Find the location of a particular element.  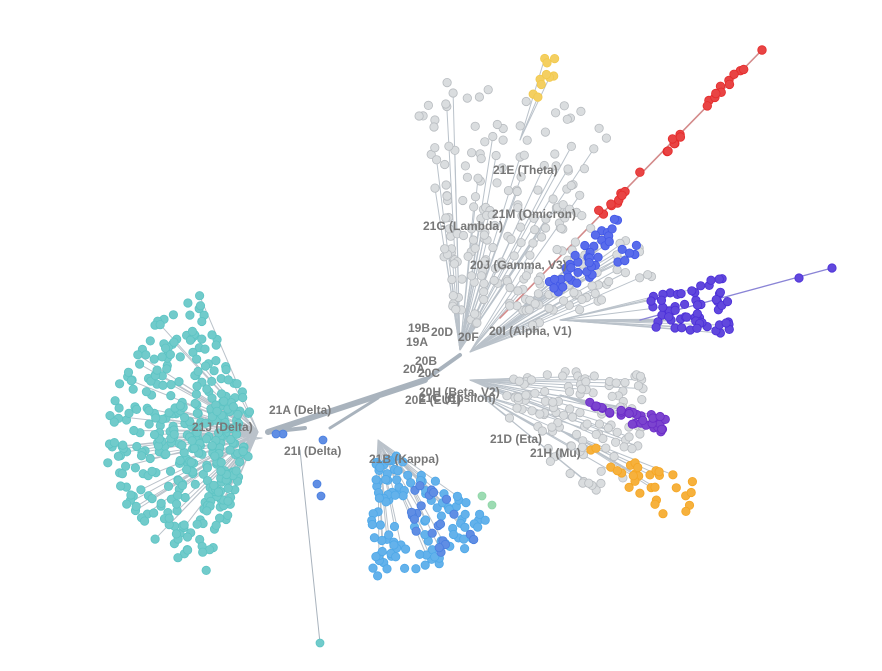

clade-label-21c: 21C (Epsilon) is located at coordinates (457, 398).